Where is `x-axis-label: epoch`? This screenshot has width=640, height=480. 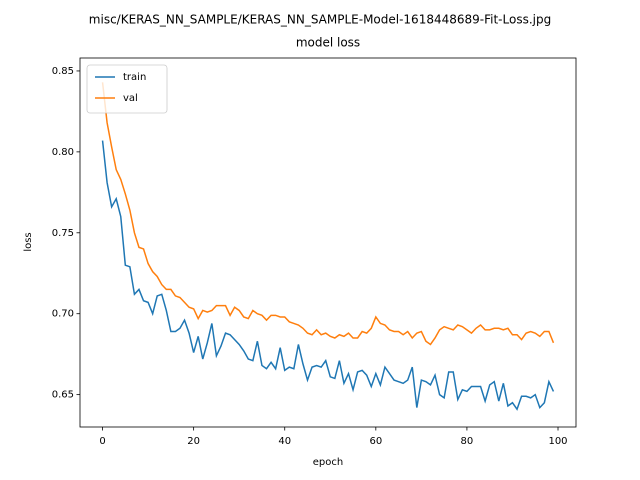 x-axis-label: epoch is located at coordinates (328, 462).